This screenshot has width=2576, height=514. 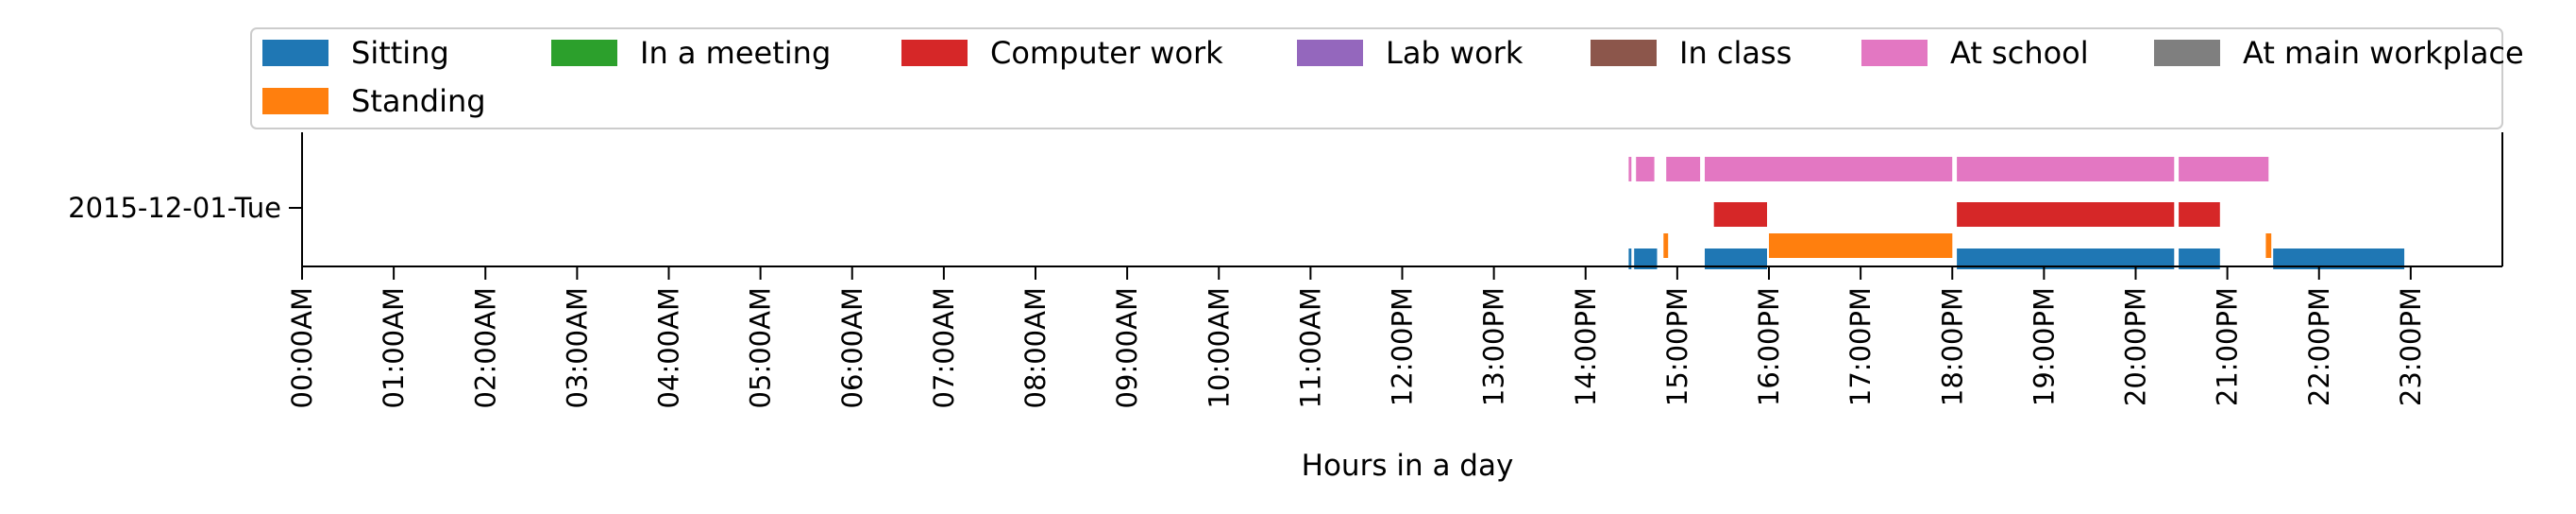 What do you see at coordinates (400, 53) in the screenshot?
I see `legend-label-sitting: Sitting` at bounding box center [400, 53].